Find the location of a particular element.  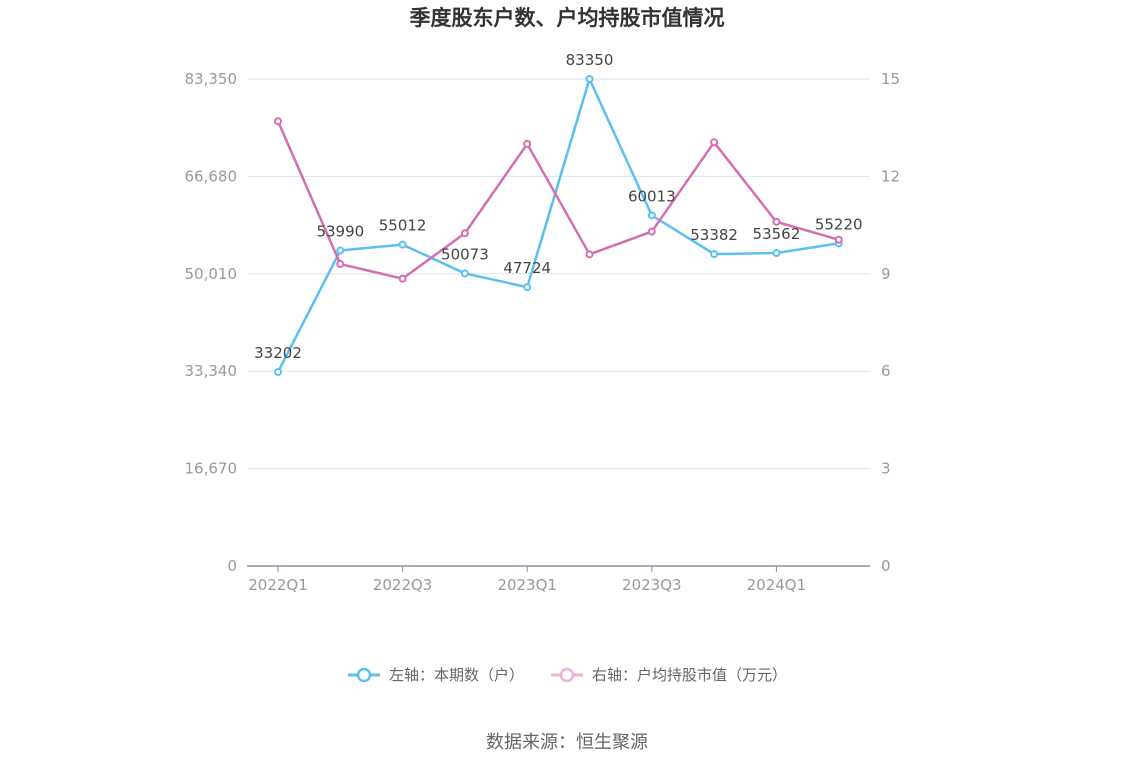

y-left-tick-label: 33,340 is located at coordinates (211, 371).